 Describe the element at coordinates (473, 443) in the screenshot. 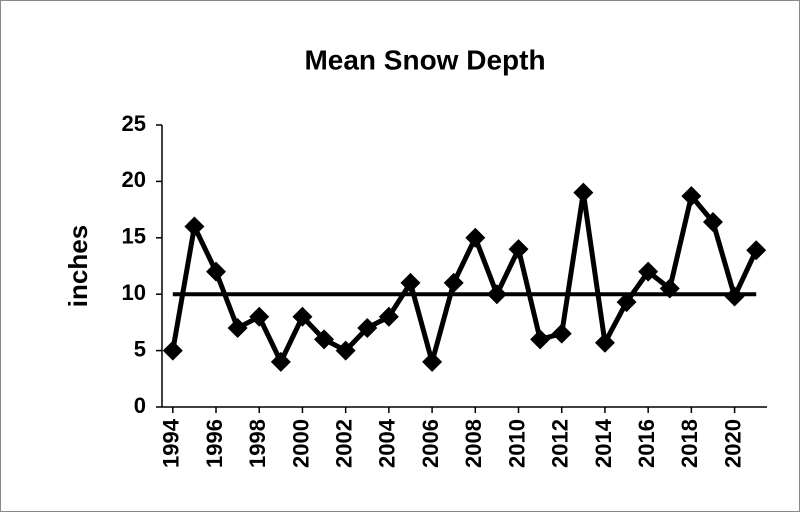

I see `x-tick-label: 2008` at that location.